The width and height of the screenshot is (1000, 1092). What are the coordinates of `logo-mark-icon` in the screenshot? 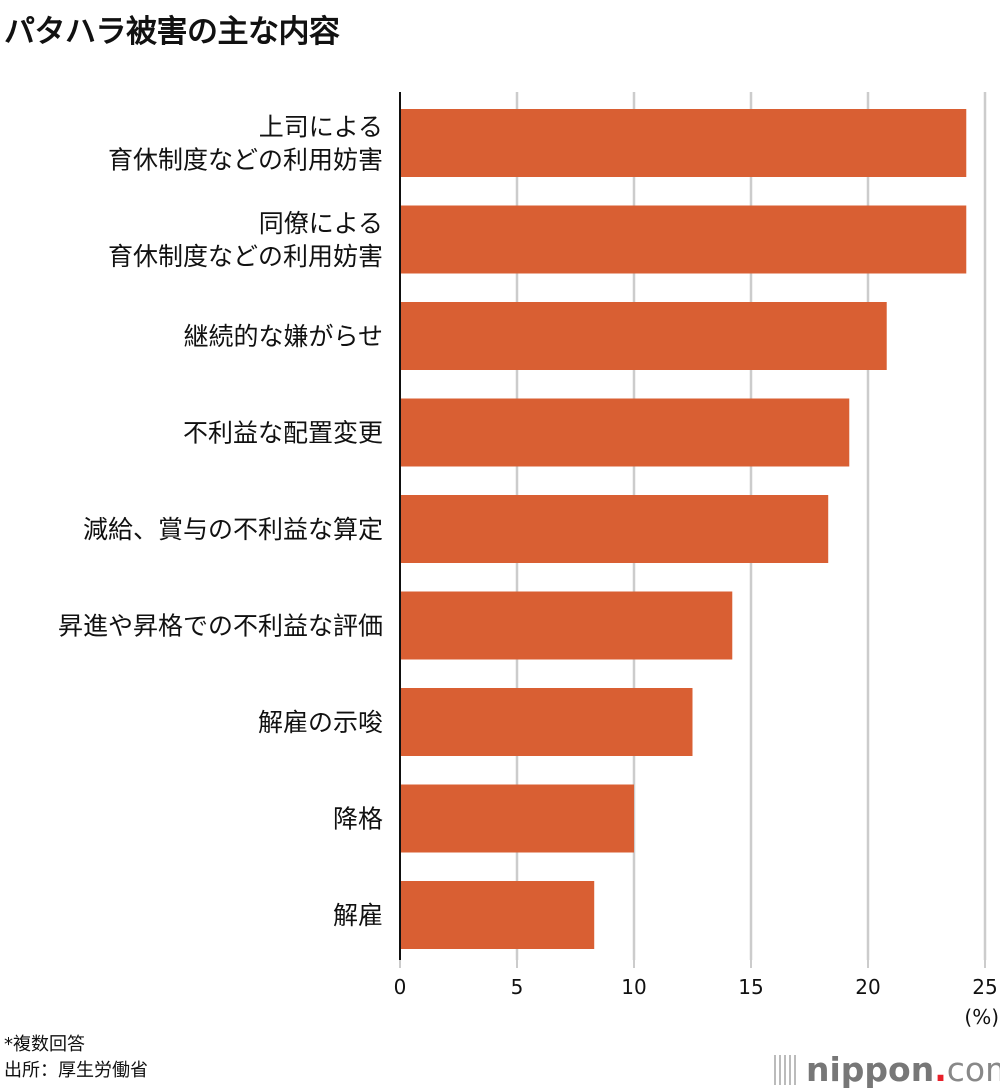 It's located at (786, 1069).